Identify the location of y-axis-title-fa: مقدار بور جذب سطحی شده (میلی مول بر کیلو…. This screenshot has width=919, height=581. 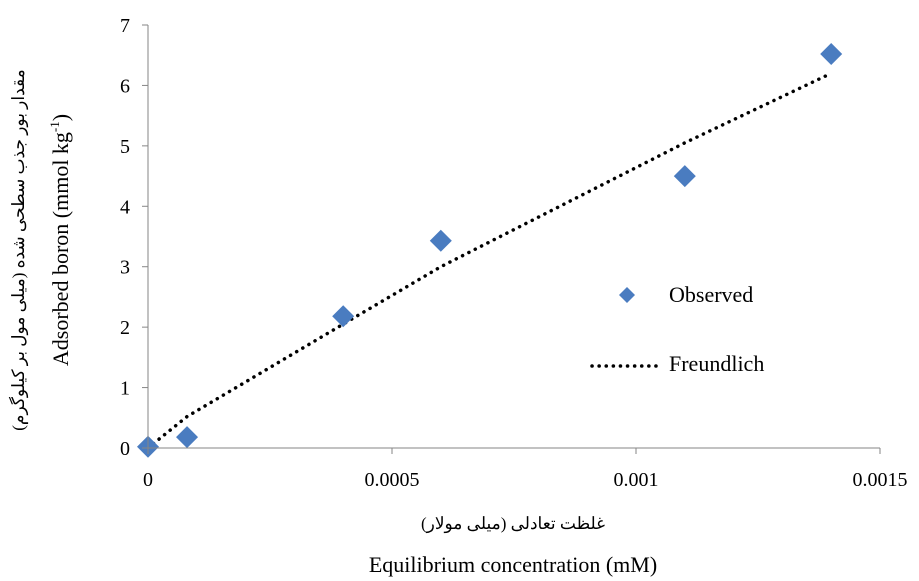
(18, 249).